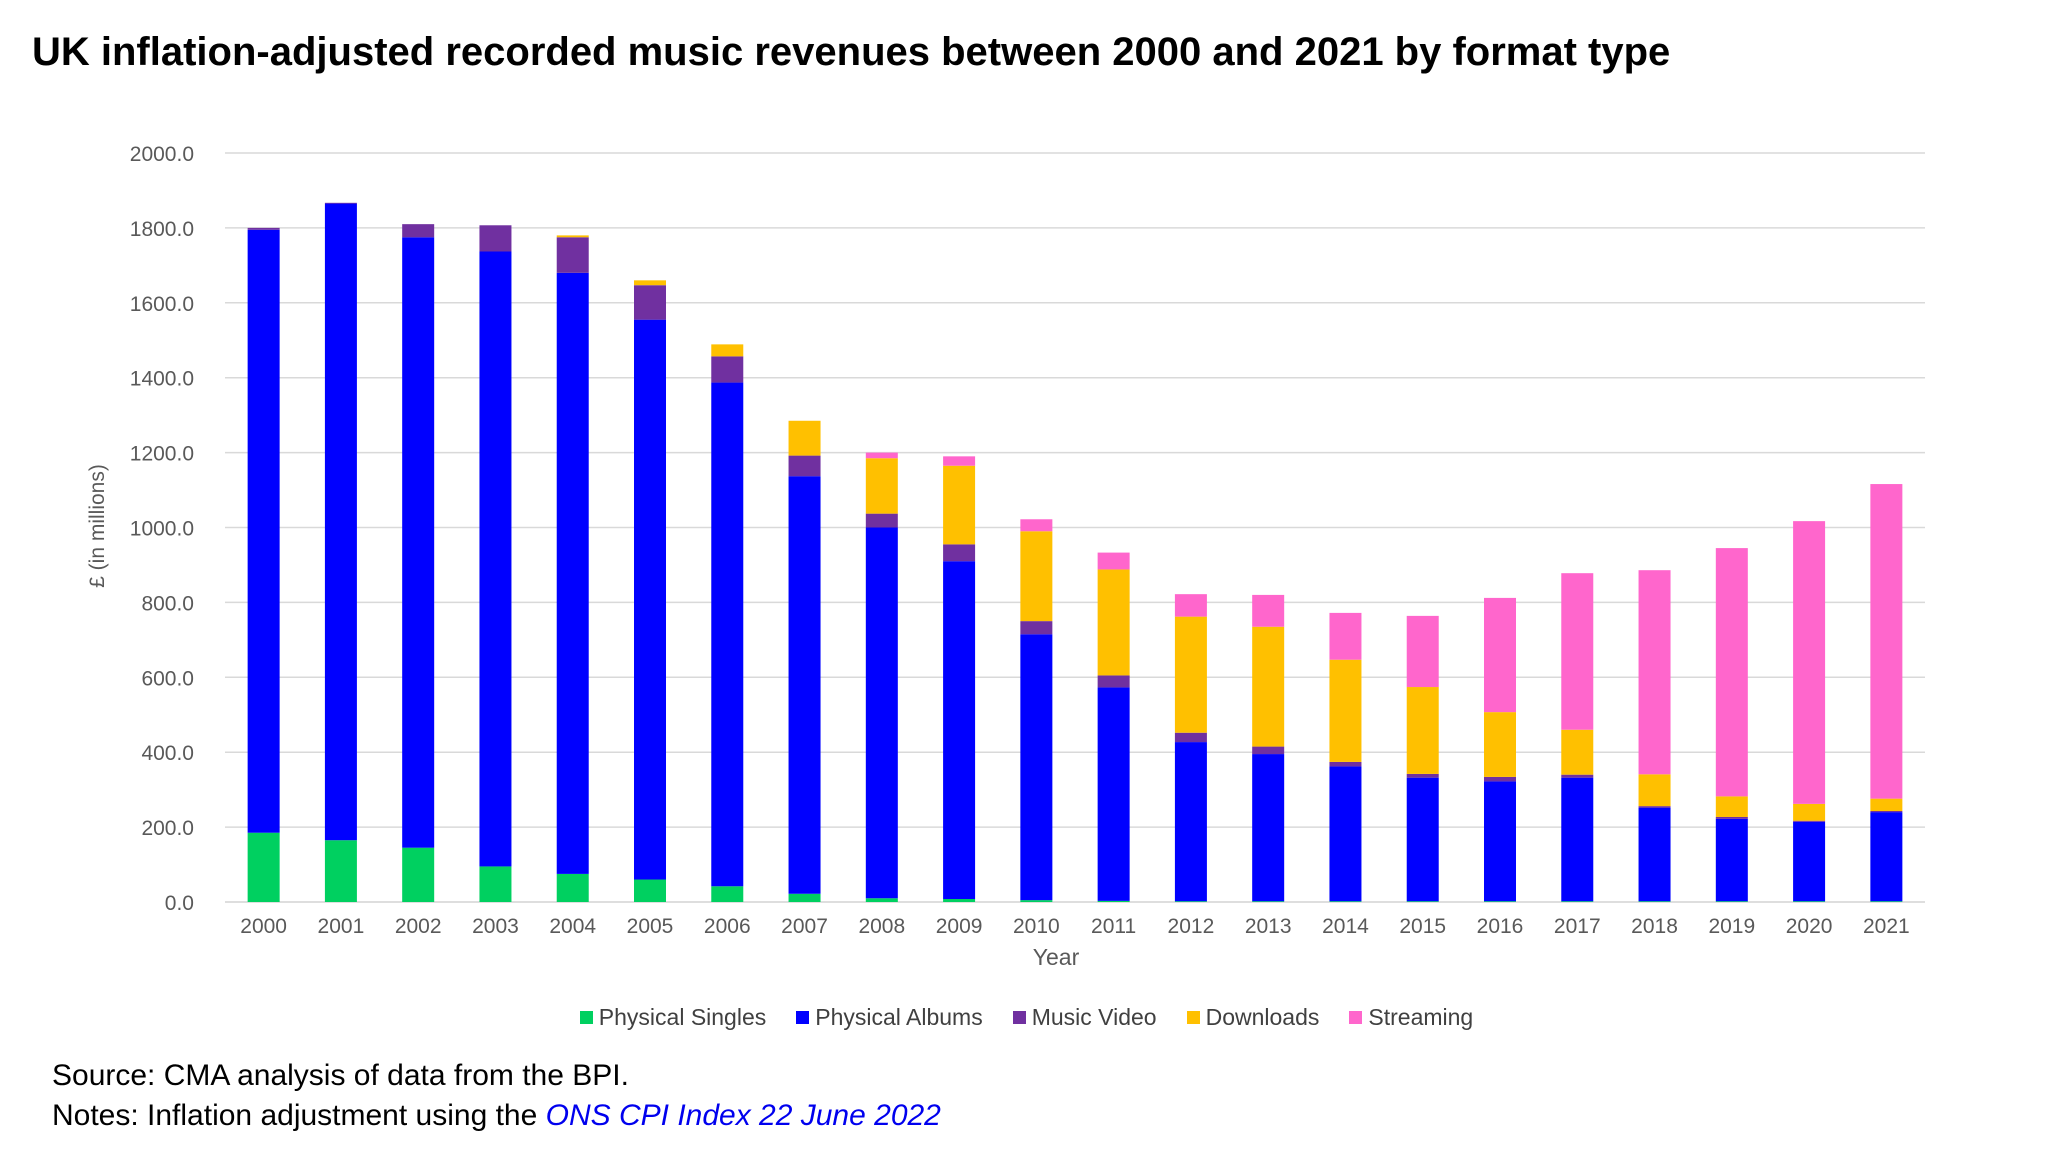 This screenshot has width=2053, height=1151. I want to click on bar-segment-physical-albums-2008, so click(881, 713).